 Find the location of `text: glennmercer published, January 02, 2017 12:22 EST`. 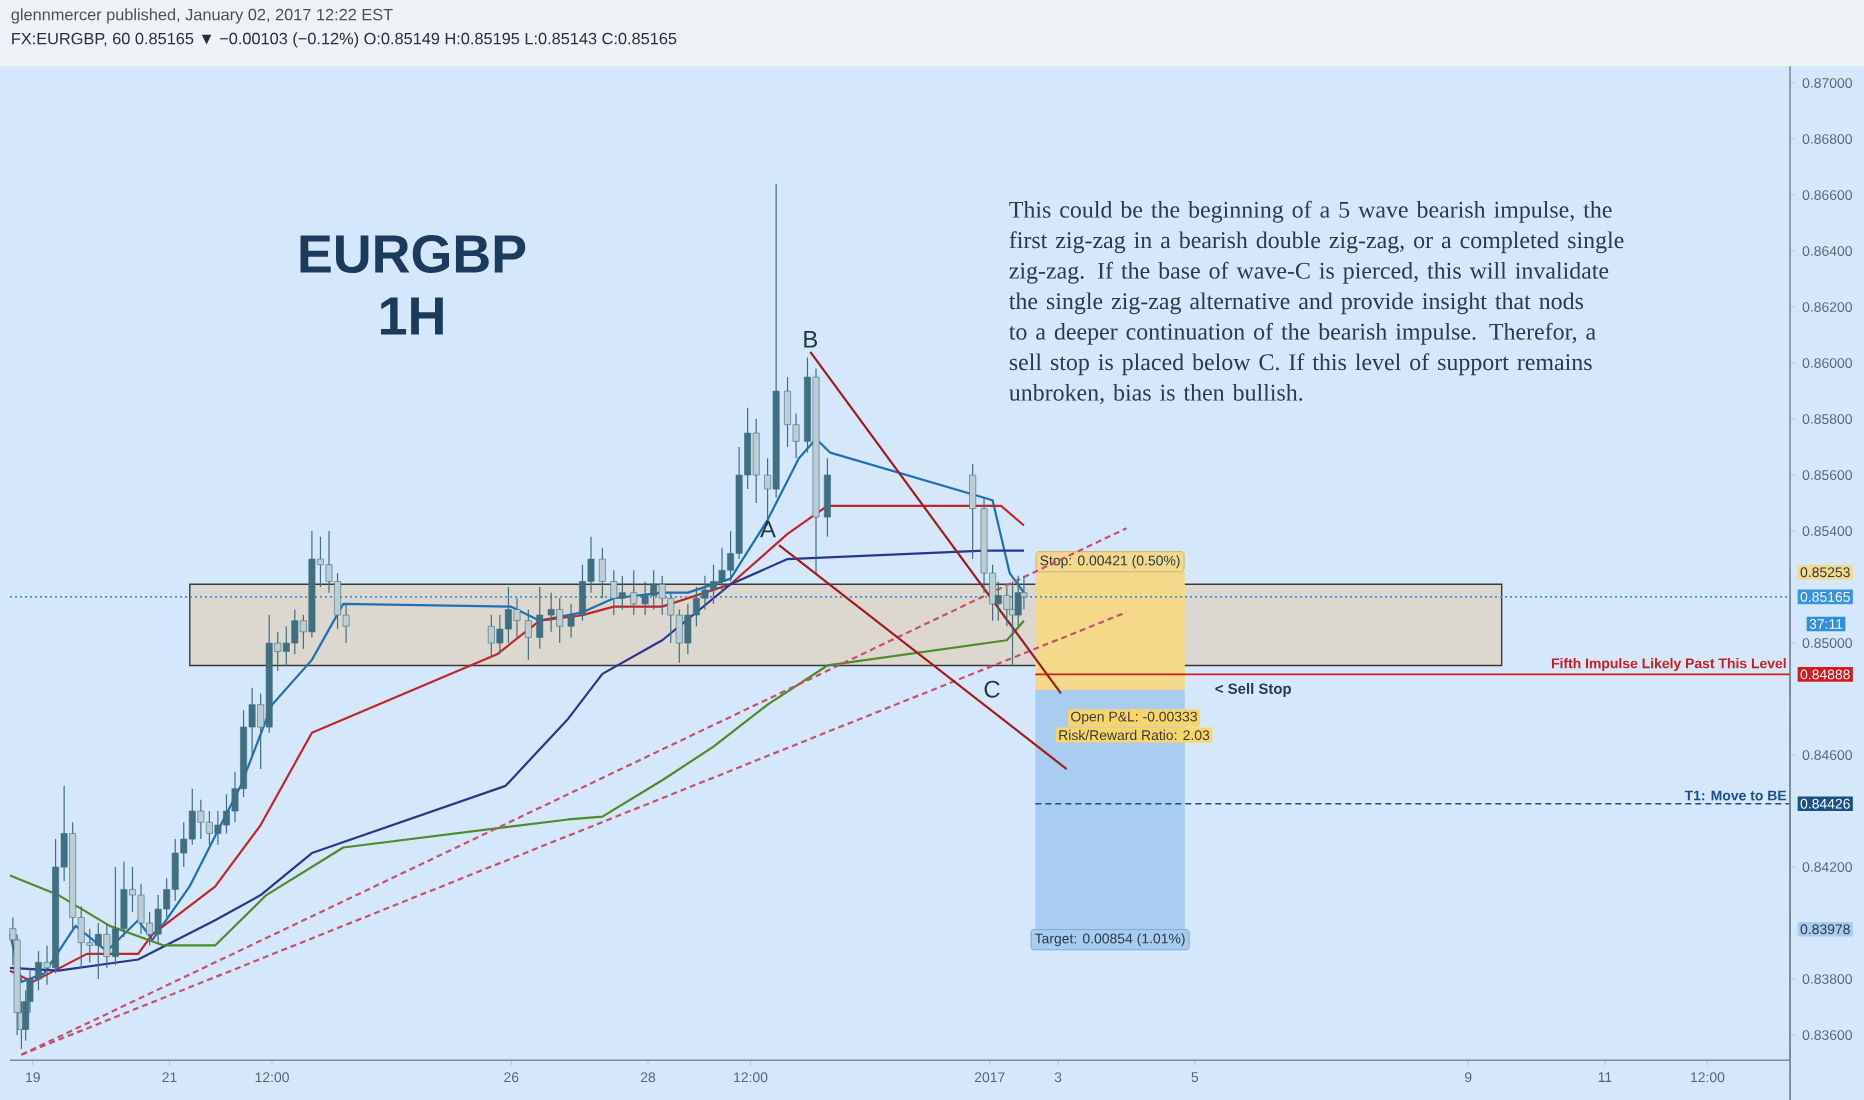

text: glennmercer published, January 02, 2017 12:22 EST is located at coordinates (202, 16).